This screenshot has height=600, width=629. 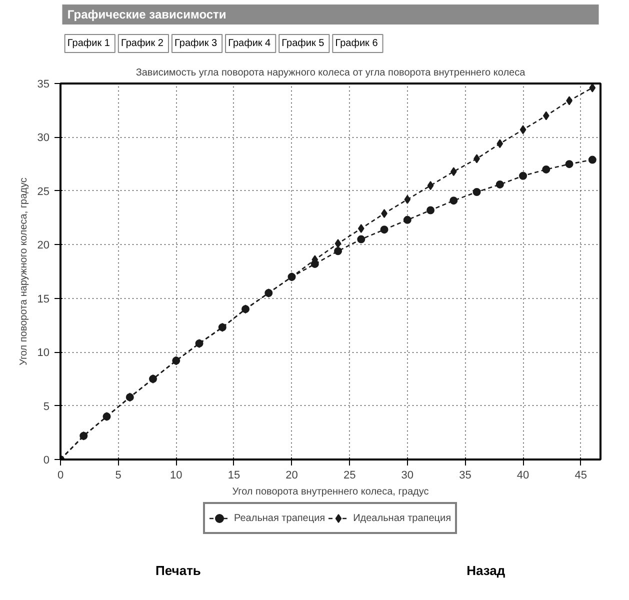 What do you see at coordinates (43, 138) in the screenshot?
I see `y-tick-label: 30` at bounding box center [43, 138].